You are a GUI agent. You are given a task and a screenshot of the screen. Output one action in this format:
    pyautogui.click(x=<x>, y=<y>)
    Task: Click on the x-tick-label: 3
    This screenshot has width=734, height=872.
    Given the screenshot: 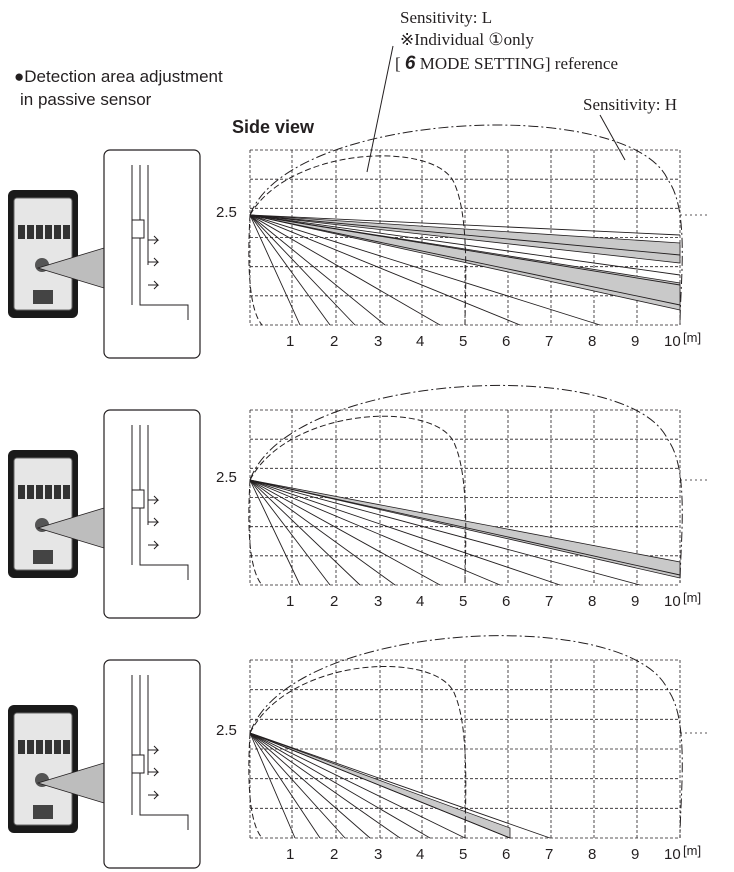 What is the action you would take?
    pyautogui.click(x=378, y=341)
    